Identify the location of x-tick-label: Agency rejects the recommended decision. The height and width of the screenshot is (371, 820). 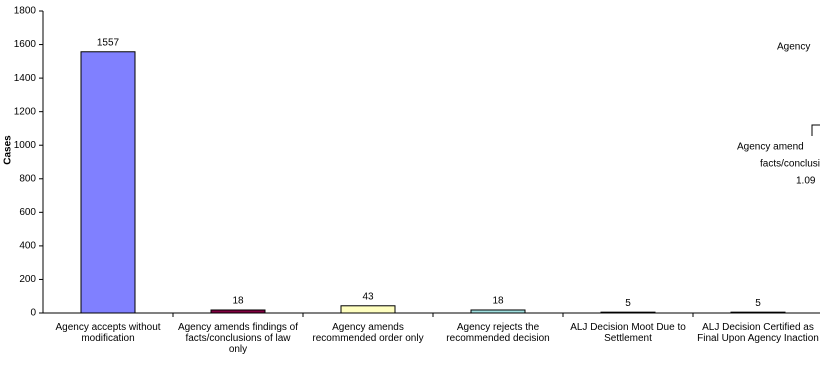
(498, 333).